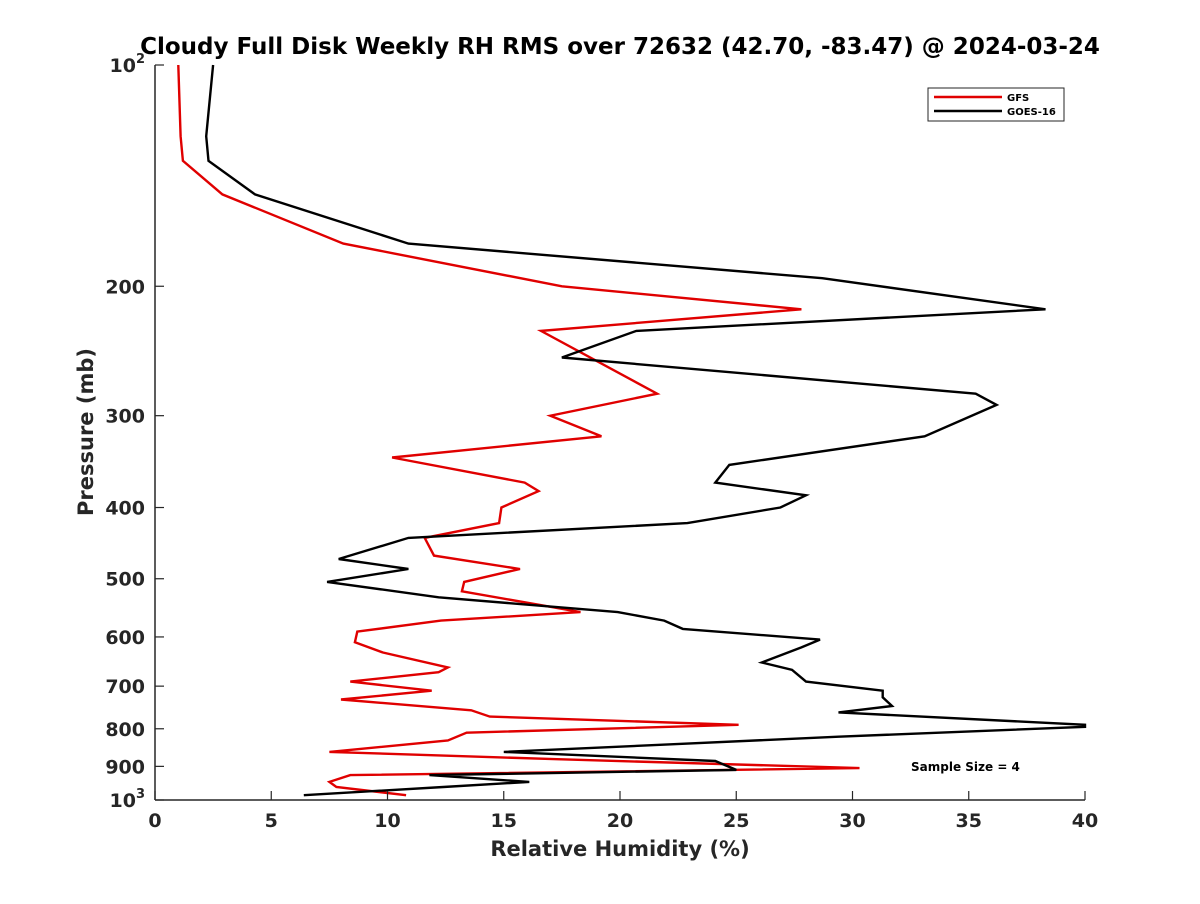  What do you see at coordinates (128, 799) in the screenshot?
I see `y-tick-label: 10³` at bounding box center [128, 799].